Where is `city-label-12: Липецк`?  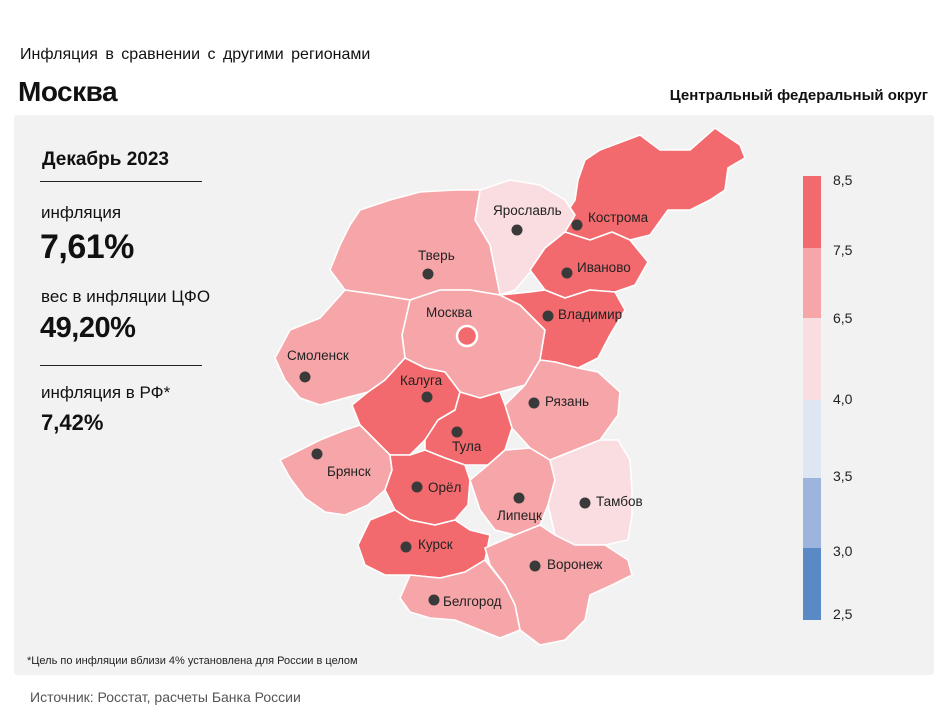 city-label-12: Липецк is located at coordinates (519, 515).